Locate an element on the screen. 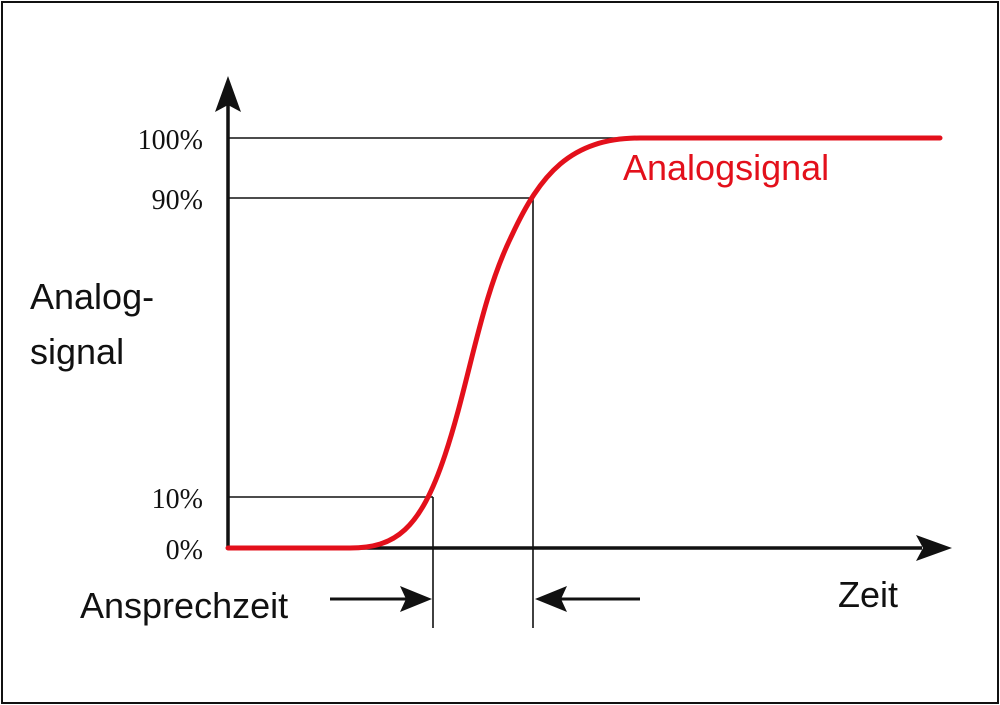 The height and width of the screenshot is (705, 1000). response-arrow-left-head is located at coordinates (416, 599).